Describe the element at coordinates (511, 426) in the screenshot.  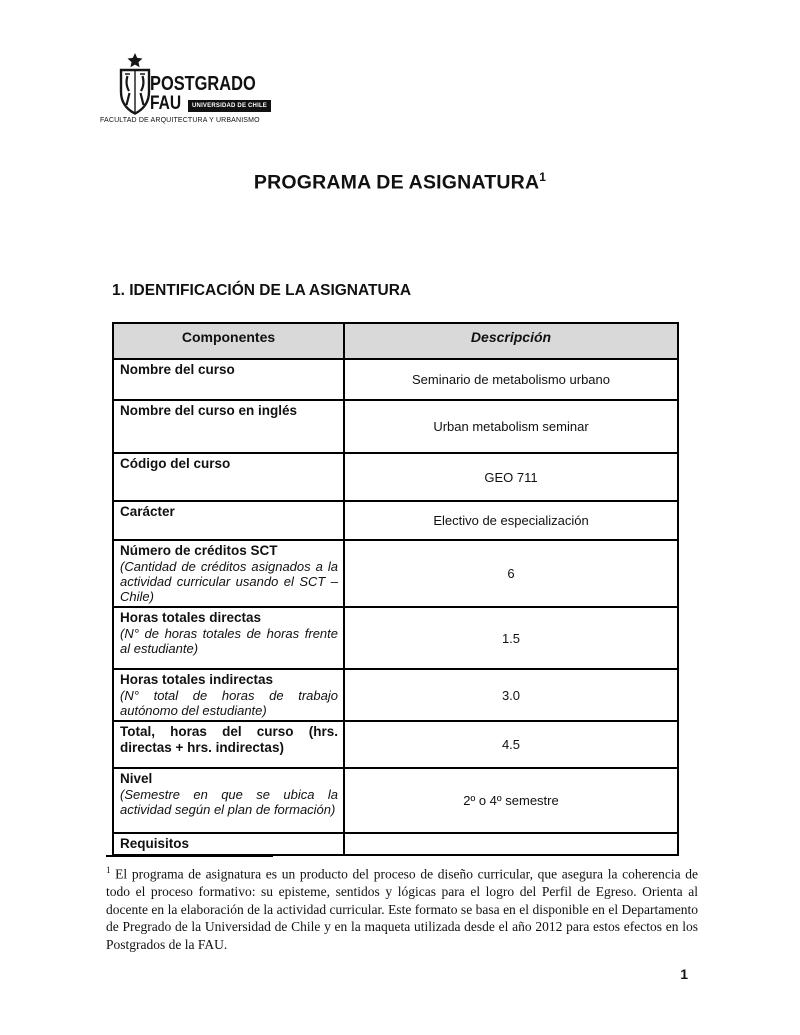
I see `description-cell: Urban metabolism seminar` at that location.